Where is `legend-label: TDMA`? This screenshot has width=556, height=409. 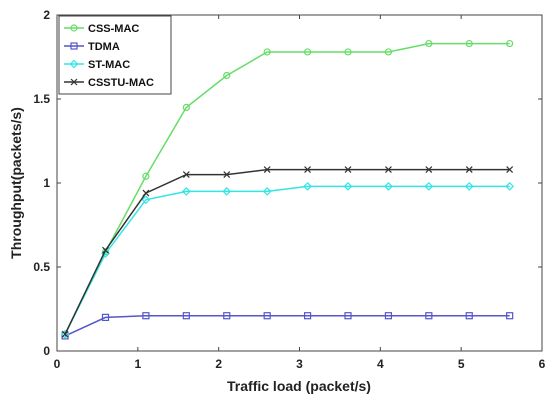
legend-label: TDMA is located at coordinates (104, 47).